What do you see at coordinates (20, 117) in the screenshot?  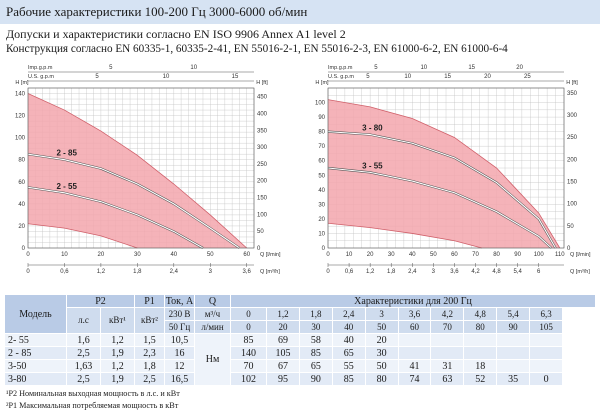 I see `y-tick-label: 120` at bounding box center [20, 117].